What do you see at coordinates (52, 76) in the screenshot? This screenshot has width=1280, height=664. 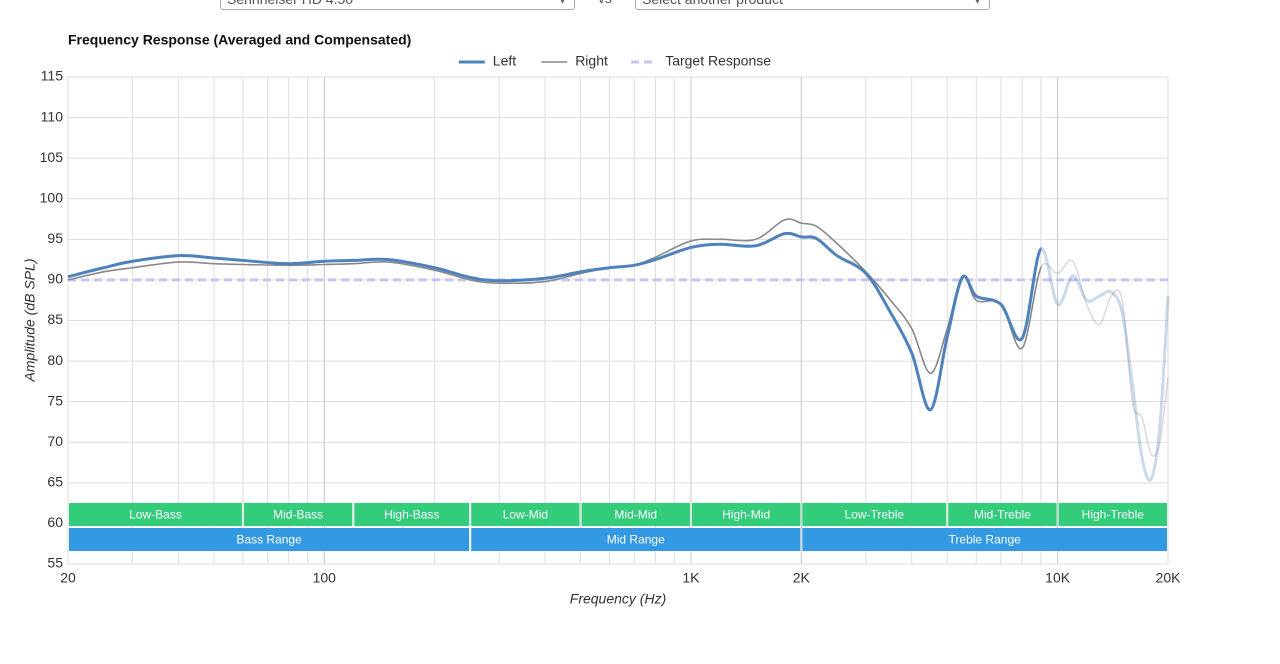 I see `y-tick-label: 115` at bounding box center [52, 76].